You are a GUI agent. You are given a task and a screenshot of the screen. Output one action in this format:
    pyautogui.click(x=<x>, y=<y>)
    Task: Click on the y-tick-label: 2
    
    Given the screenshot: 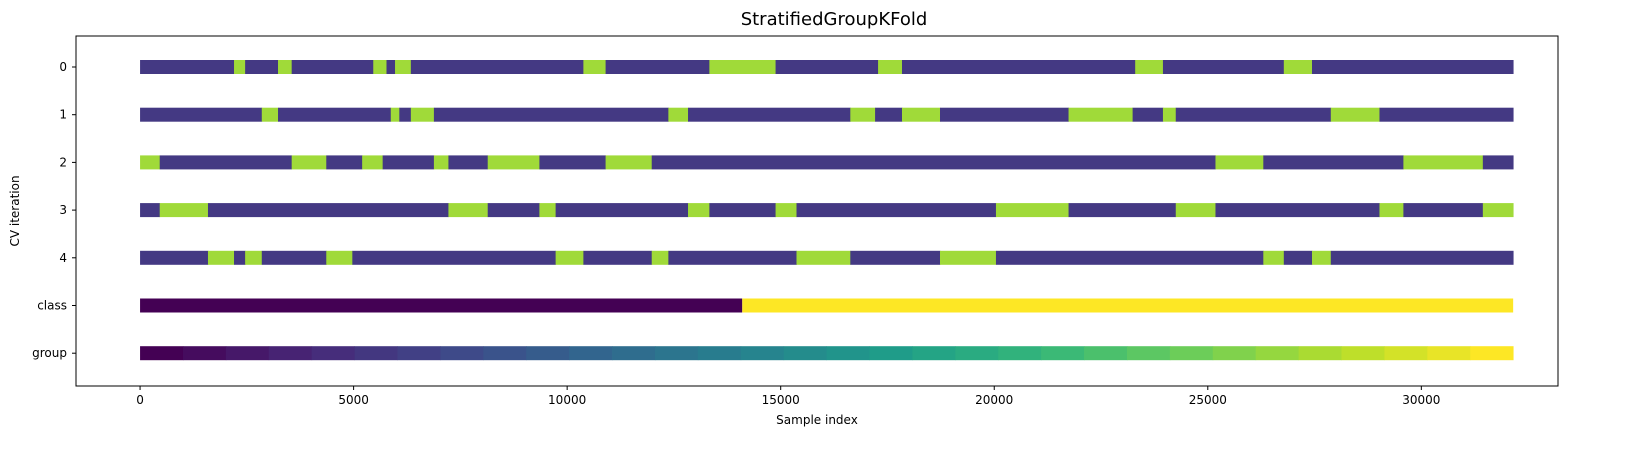 What is the action you would take?
    pyautogui.click(x=63, y=162)
    